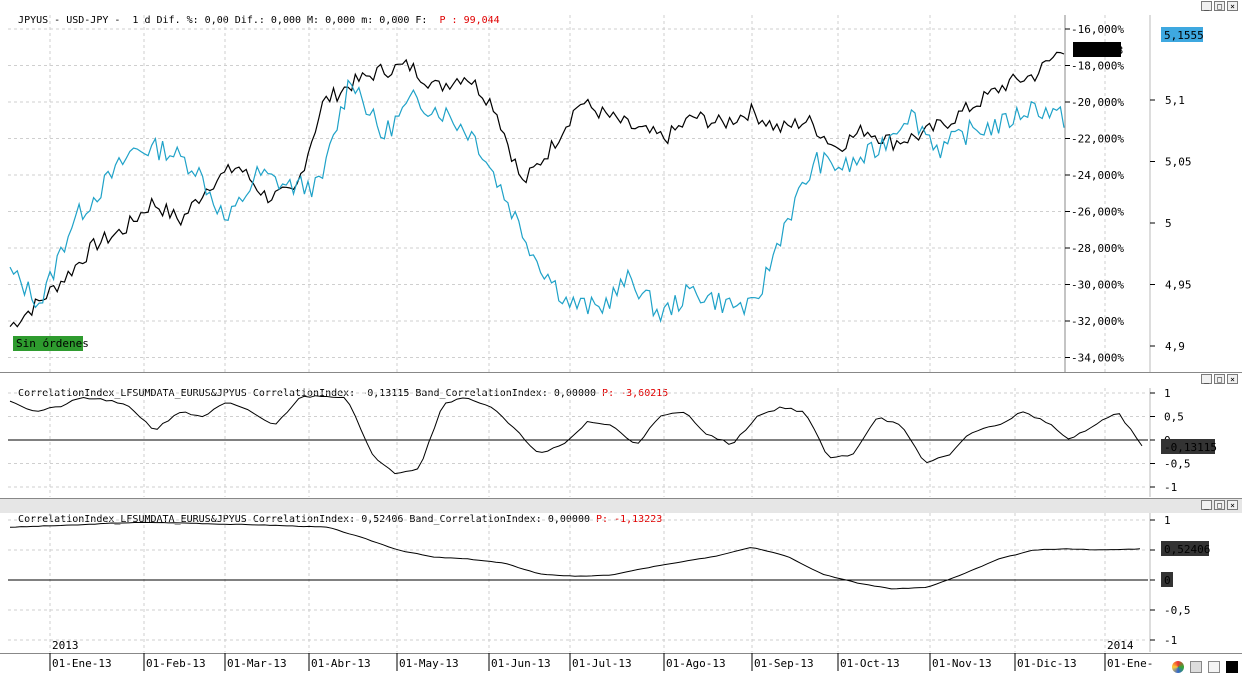 Image resolution: width=1242 pixels, height=676 pixels. What do you see at coordinates (1097, 285) in the screenshot?
I see `left-axis-tick-label: -30,000%` at bounding box center [1097, 285].